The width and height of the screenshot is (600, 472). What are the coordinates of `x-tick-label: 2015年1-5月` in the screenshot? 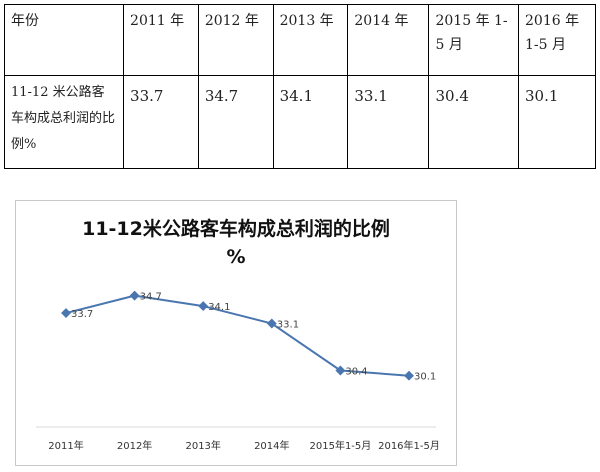 It's located at (341, 445).